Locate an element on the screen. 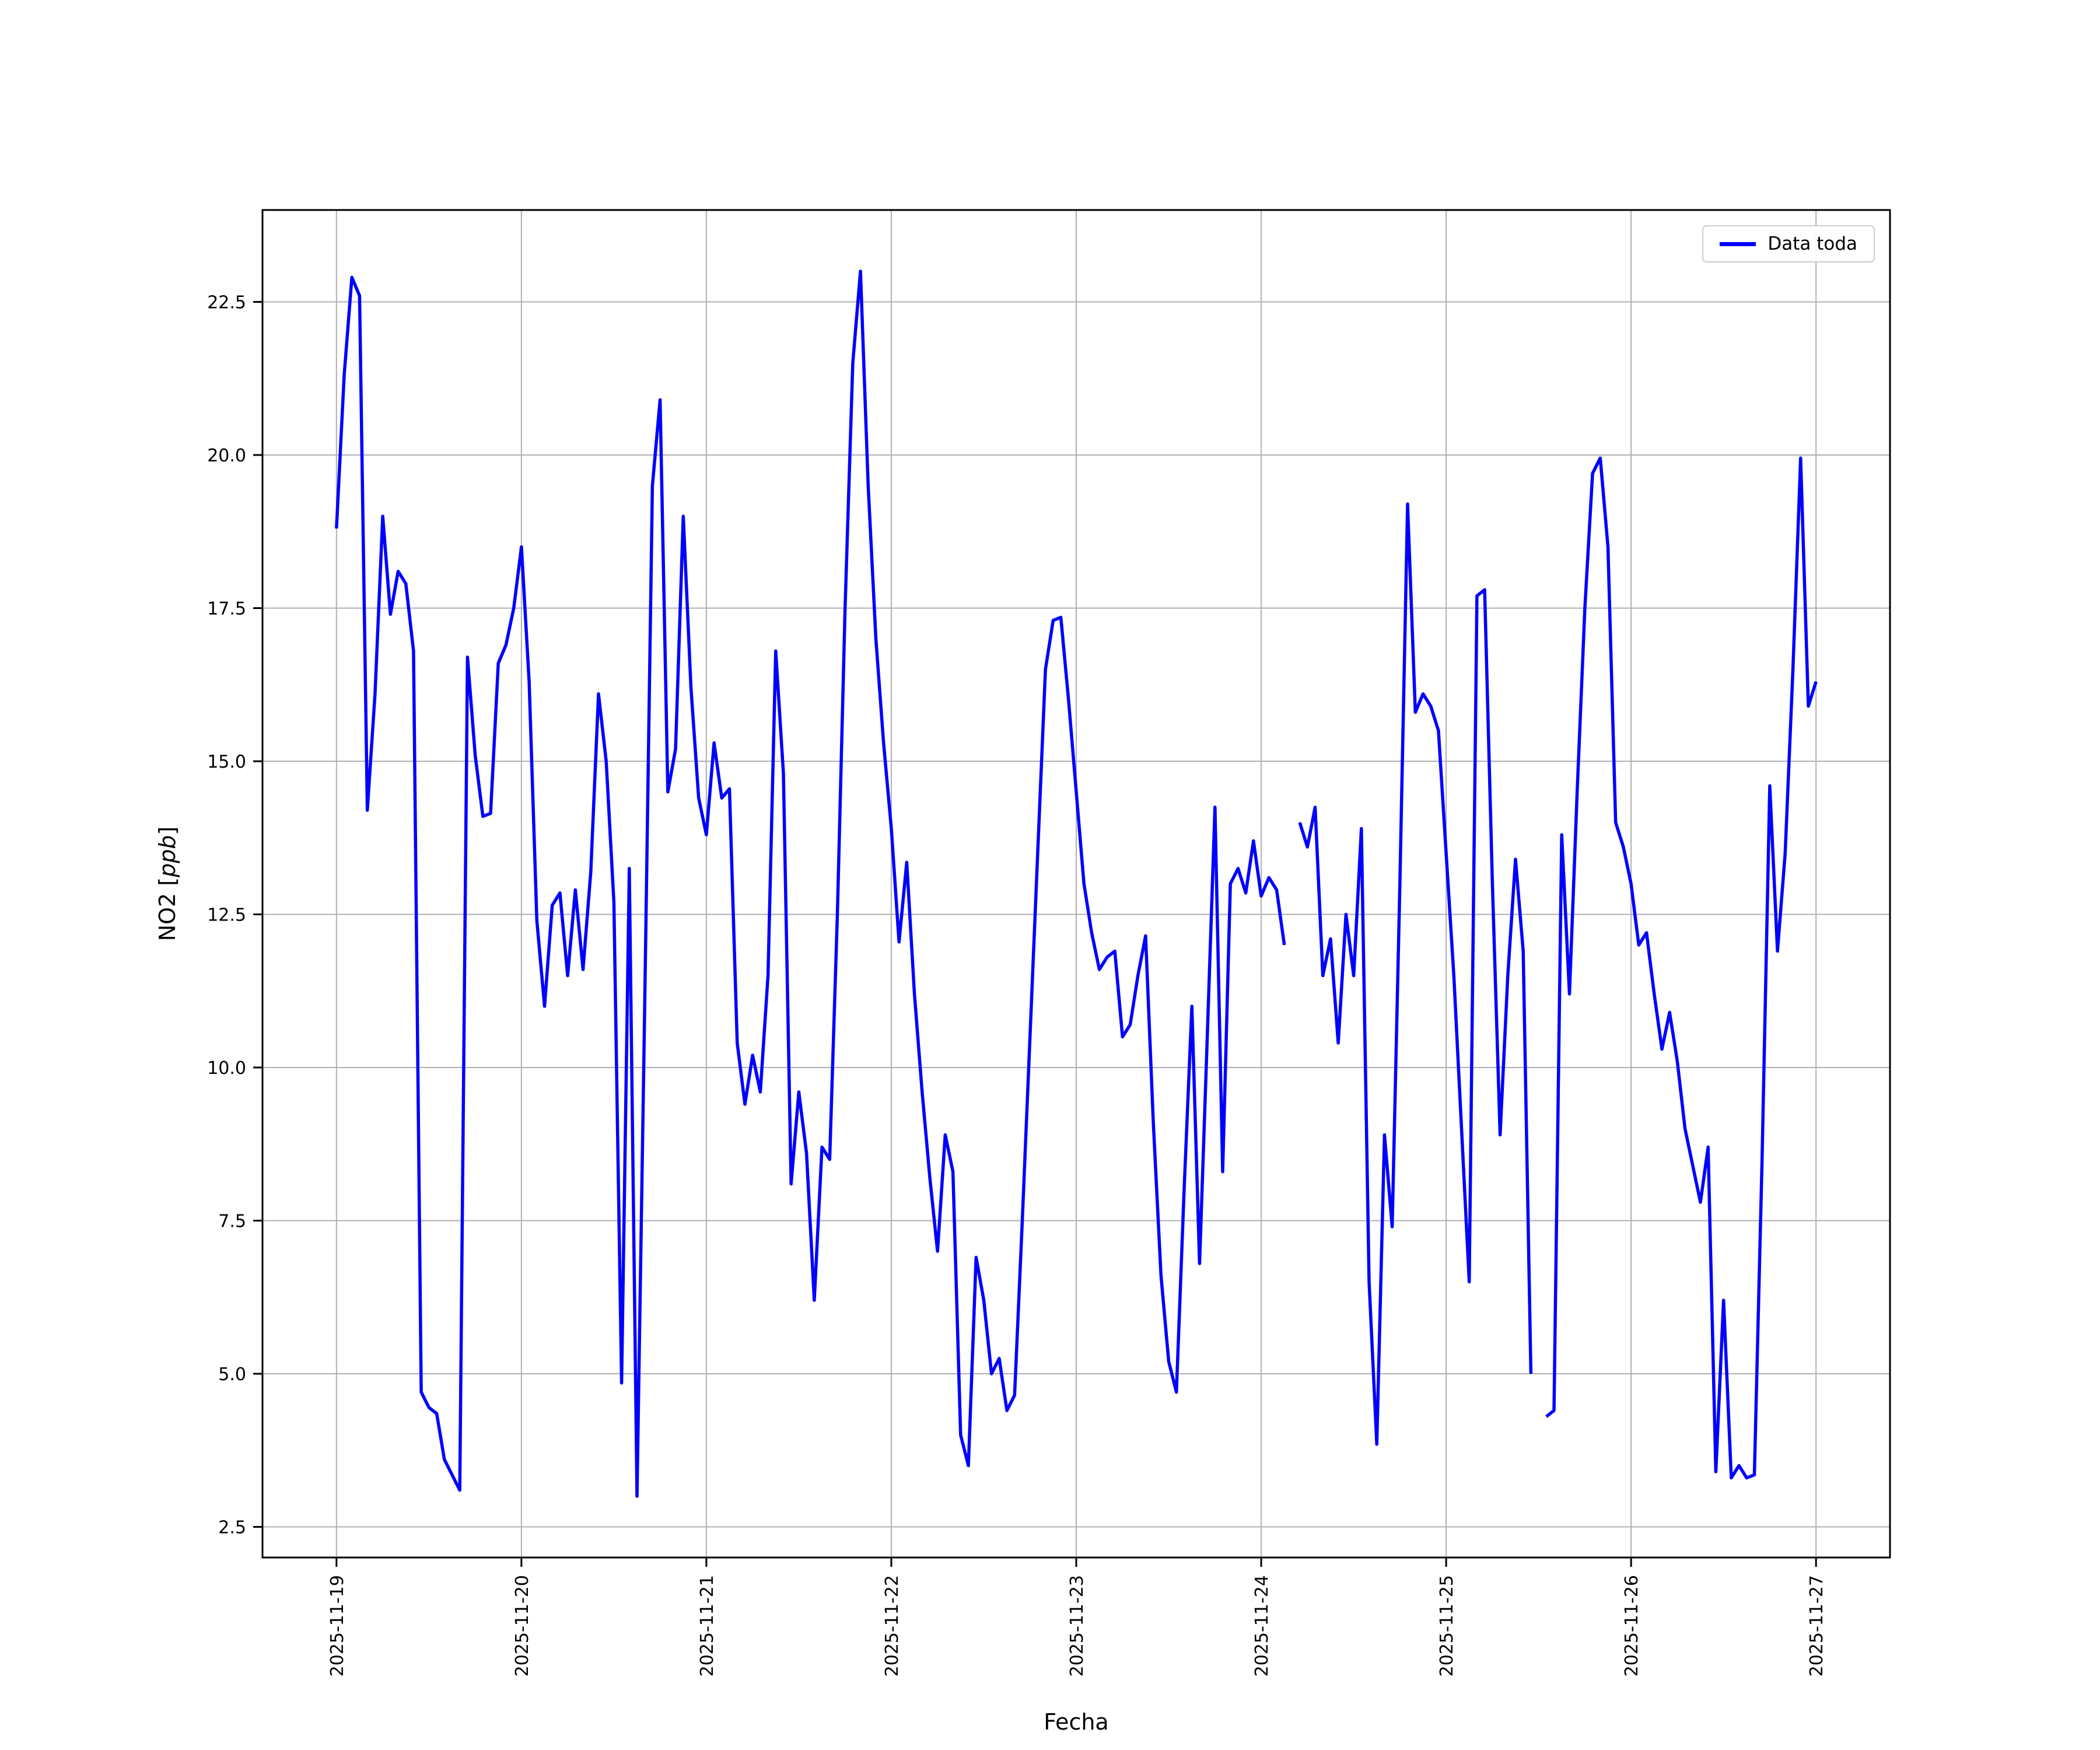 Image resolution: width=2100 pixels, height=1750 pixels. y-tick-label: 22.5 is located at coordinates (226, 303).